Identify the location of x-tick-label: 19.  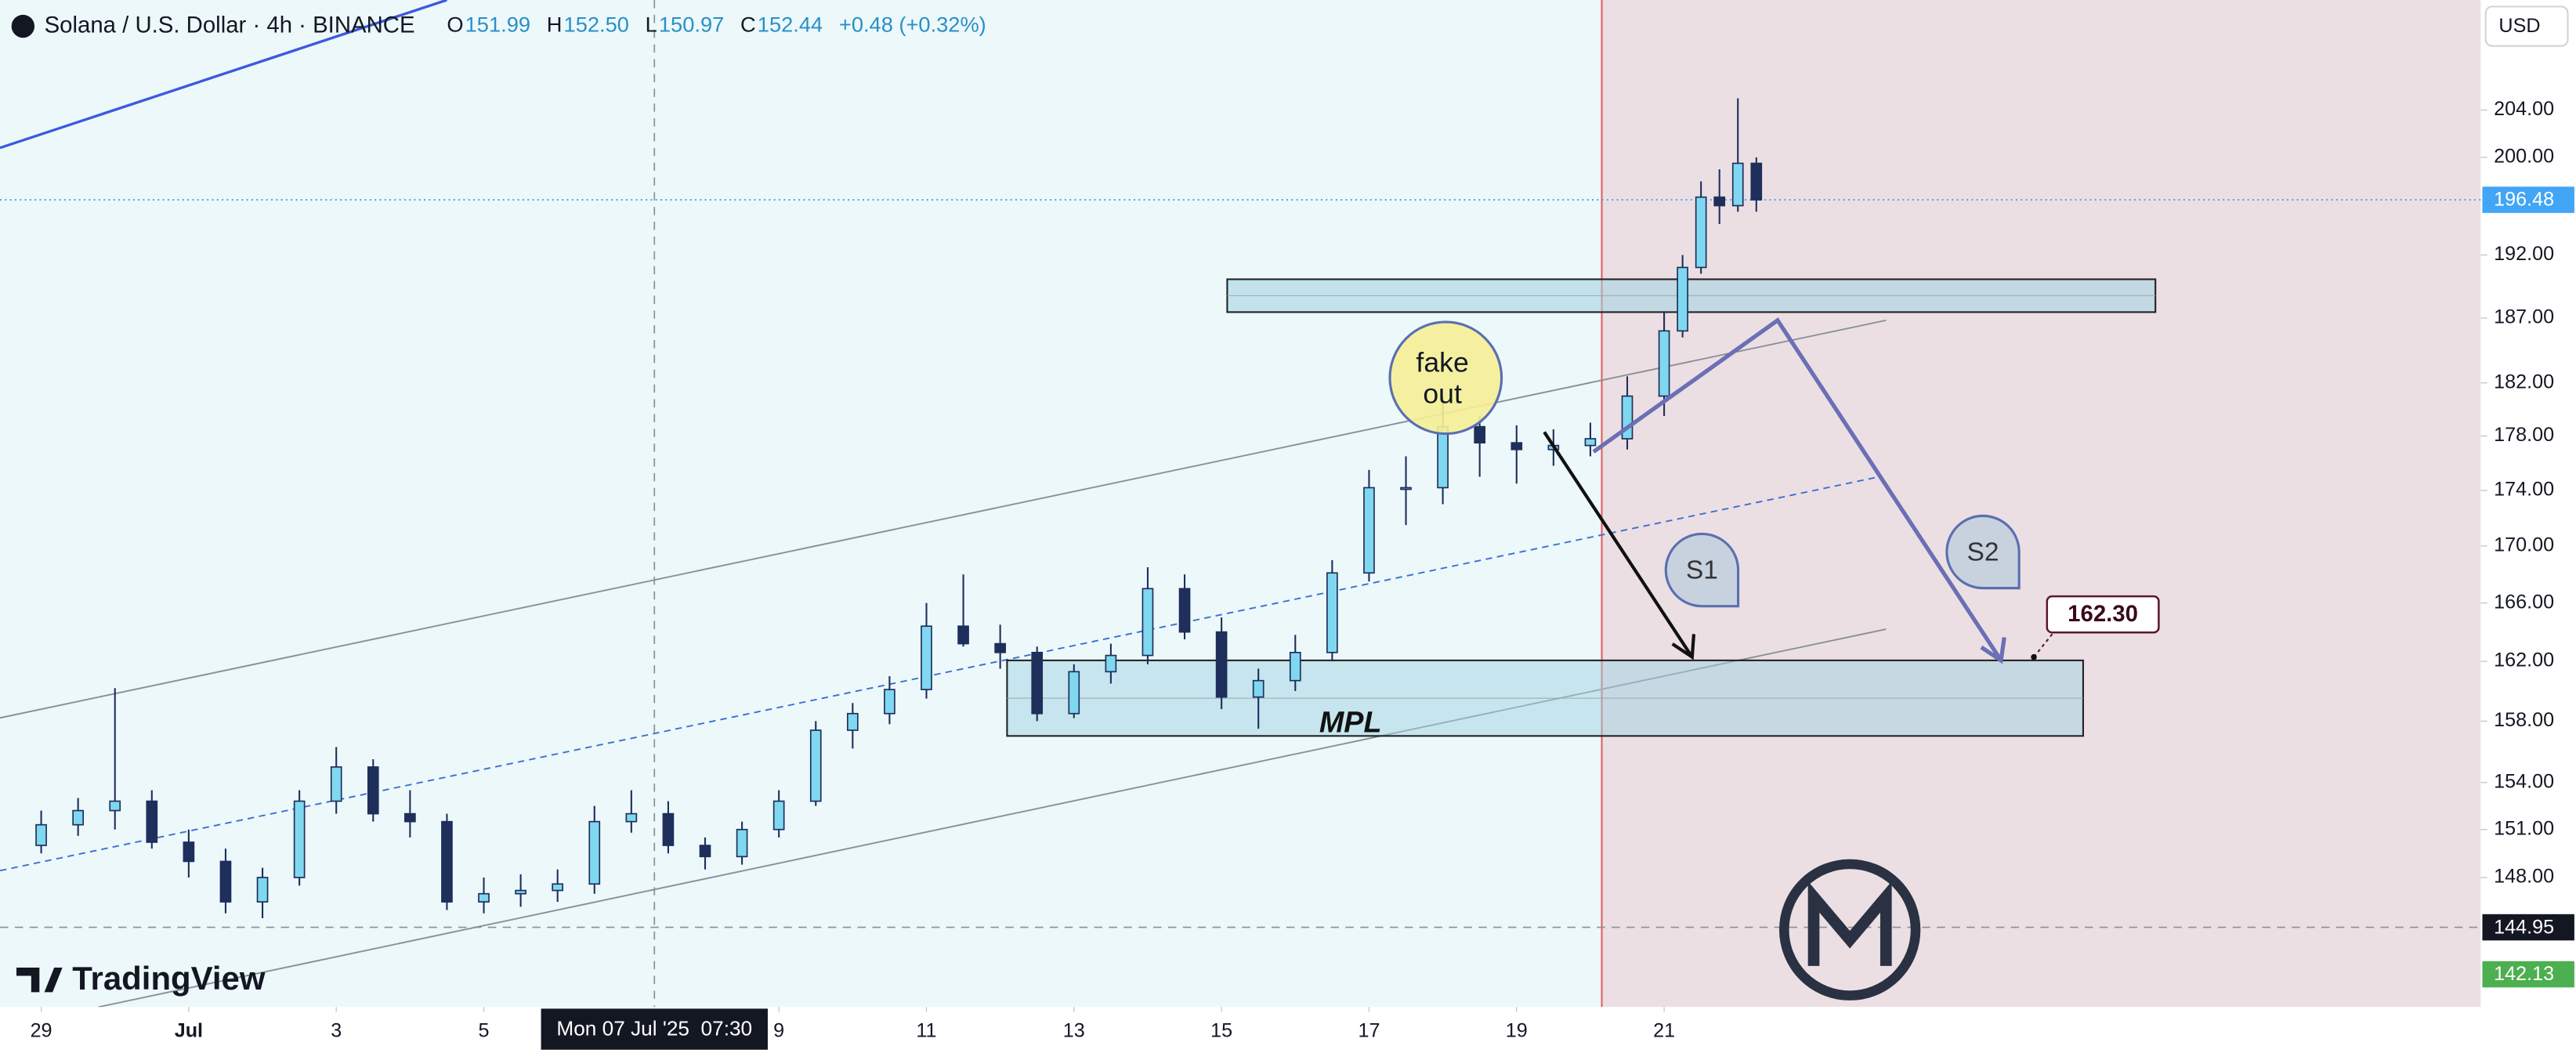
(1517, 1030).